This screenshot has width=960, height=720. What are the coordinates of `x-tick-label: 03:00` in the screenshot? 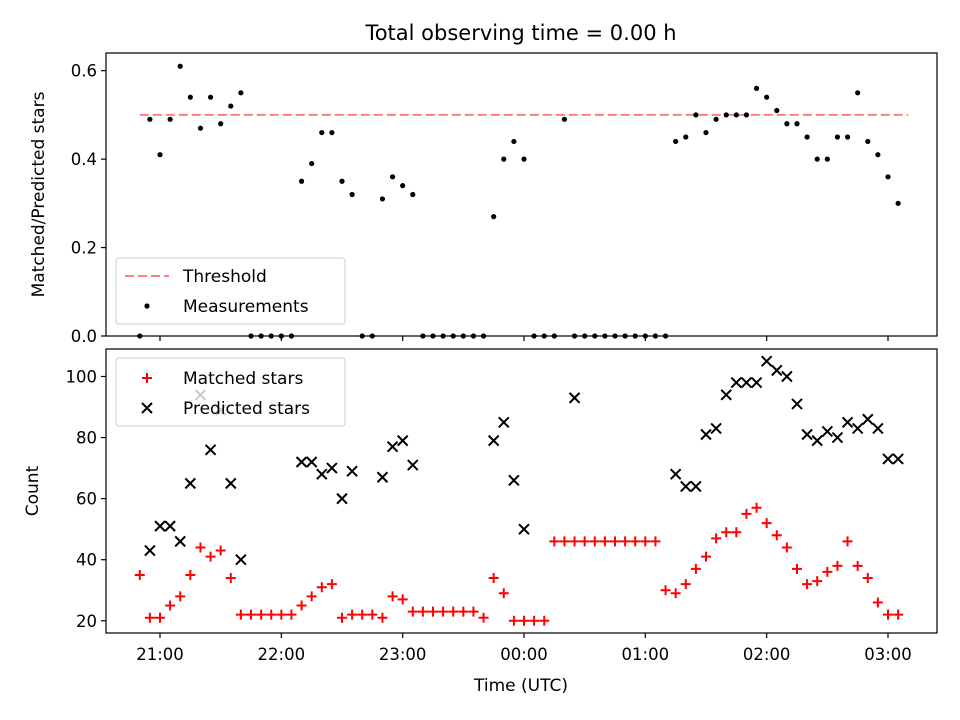 It's located at (888, 654).